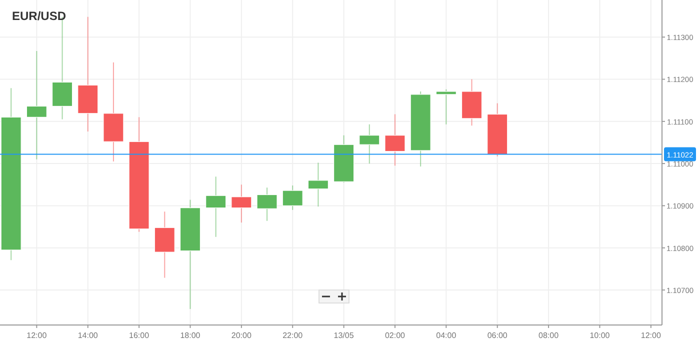 The width and height of the screenshot is (699, 348). Describe the element at coordinates (600, 335) in the screenshot. I see `x-tick-label: 10:00` at that location.